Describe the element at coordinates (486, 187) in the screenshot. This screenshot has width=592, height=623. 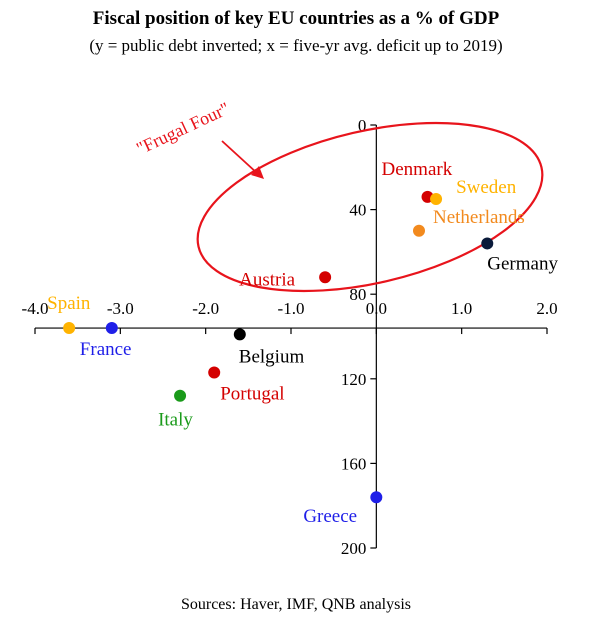
I see `point-label-sweden: Sweden` at that location.